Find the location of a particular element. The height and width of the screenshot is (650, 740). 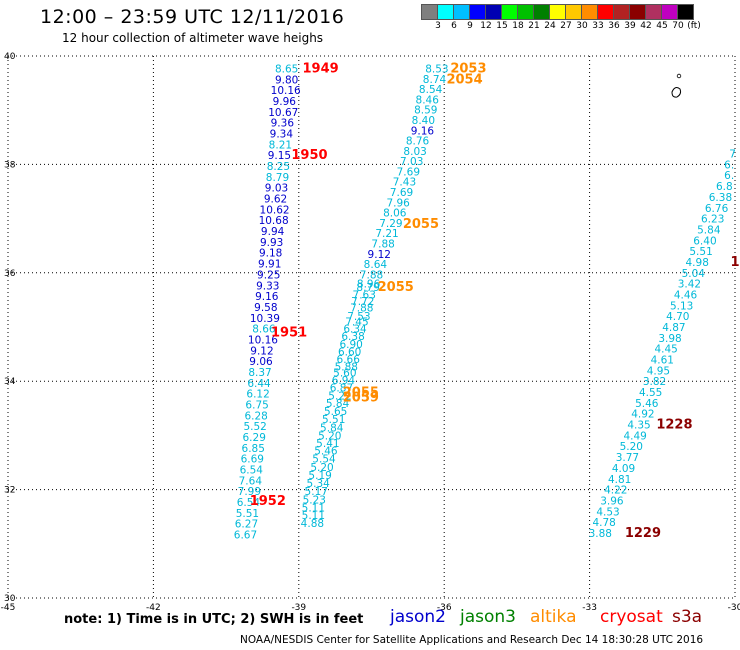

scale-label: 30 is located at coordinates (582, 26).